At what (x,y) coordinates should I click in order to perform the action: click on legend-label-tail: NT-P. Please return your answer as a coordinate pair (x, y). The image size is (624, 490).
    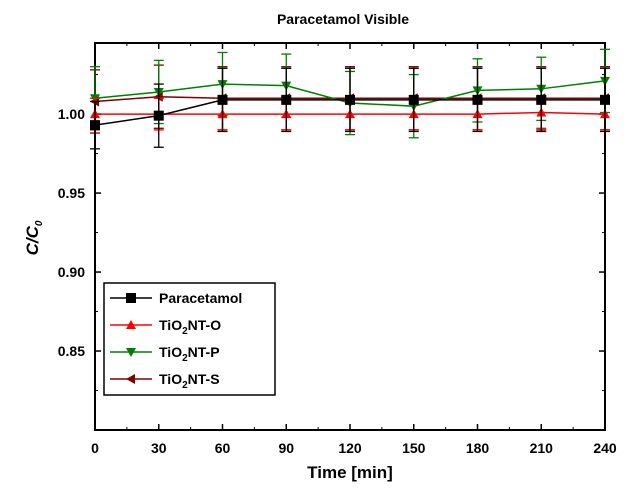
    Looking at the image, I should click on (204, 352).